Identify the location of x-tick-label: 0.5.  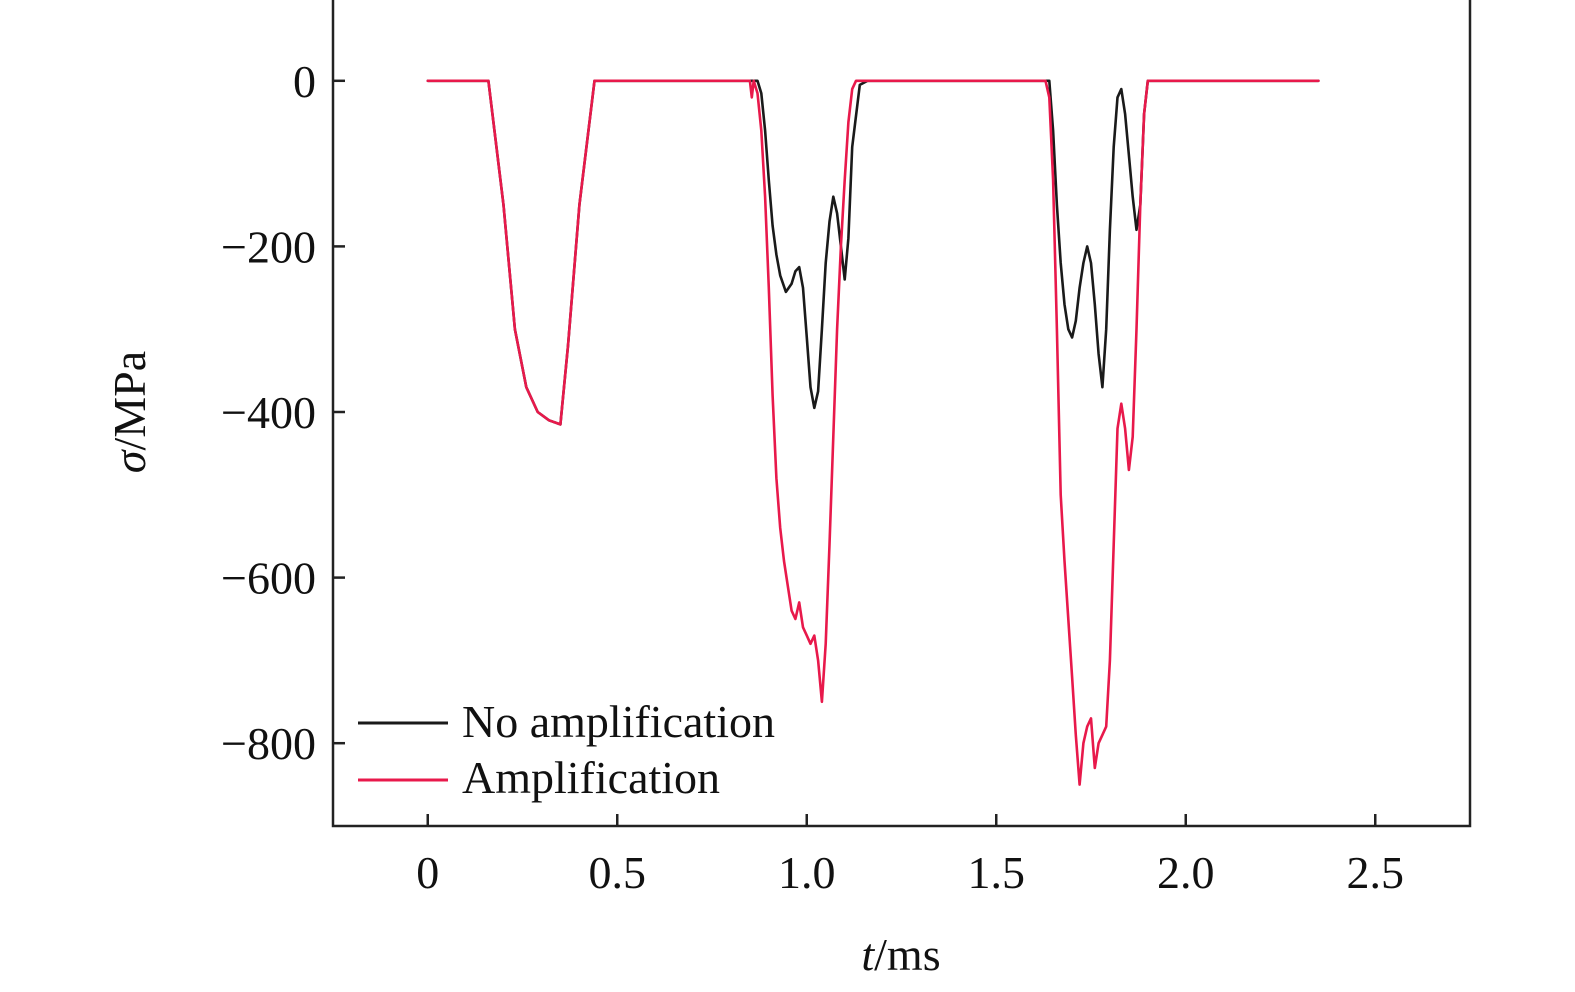
(618, 872).